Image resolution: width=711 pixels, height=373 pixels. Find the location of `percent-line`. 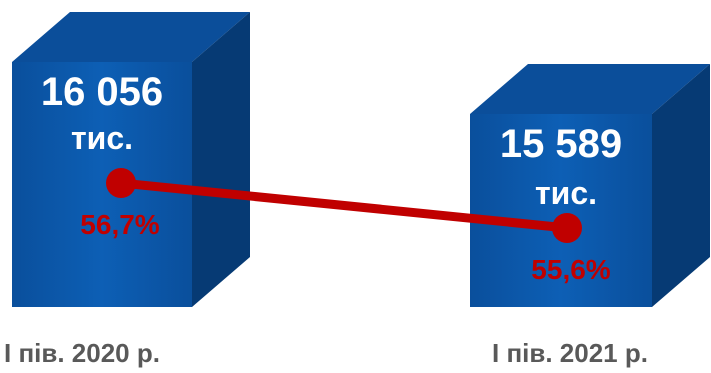

percent-line is located at coordinates (344, 205).